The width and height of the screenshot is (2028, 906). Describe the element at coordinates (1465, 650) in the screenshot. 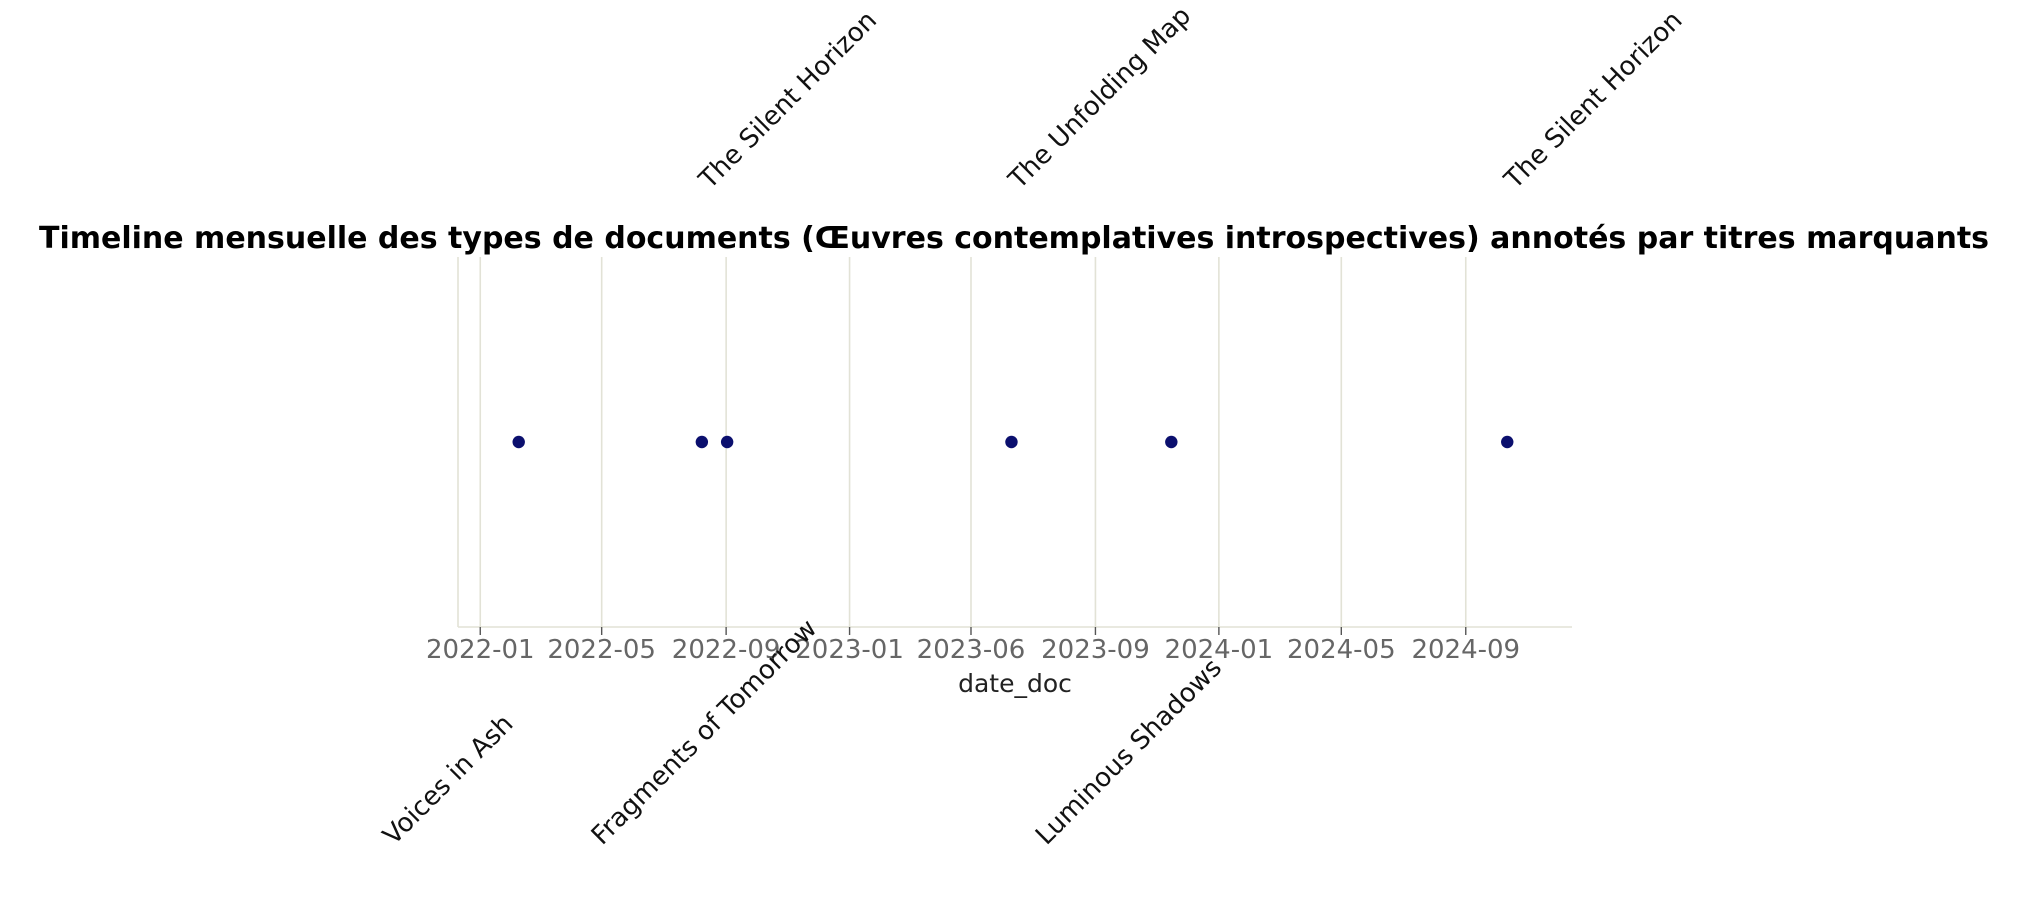

I see `x-tick-label: 2024-09` at that location.